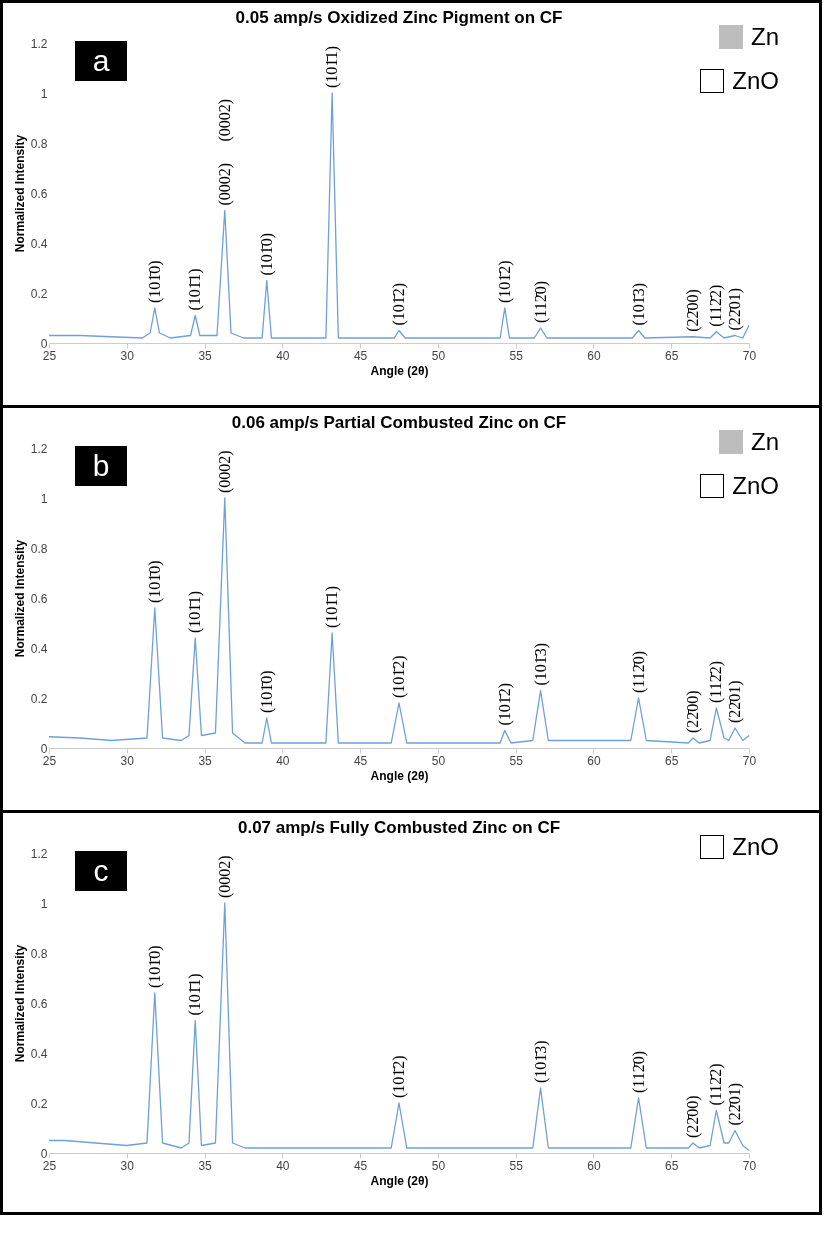 The height and width of the screenshot is (1238, 828). Describe the element at coordinates (399, 422) in the screenshot. I see `chart-title: 0.06 amp/s Partial Combusted Zinc on CF` at that location.